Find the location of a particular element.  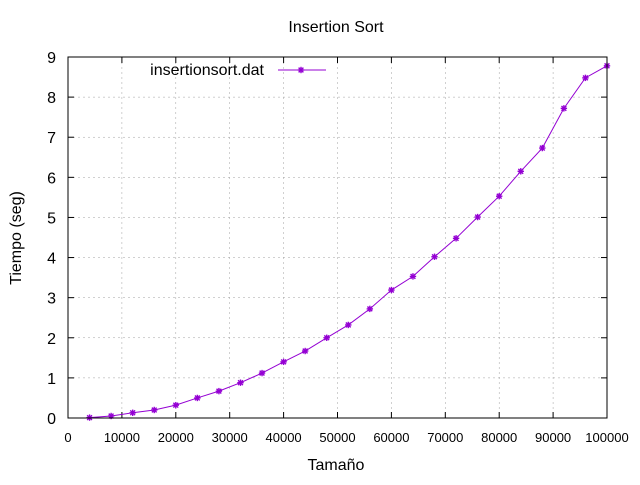

x-tick-label: 30000 is located at coordinates (230, 437).